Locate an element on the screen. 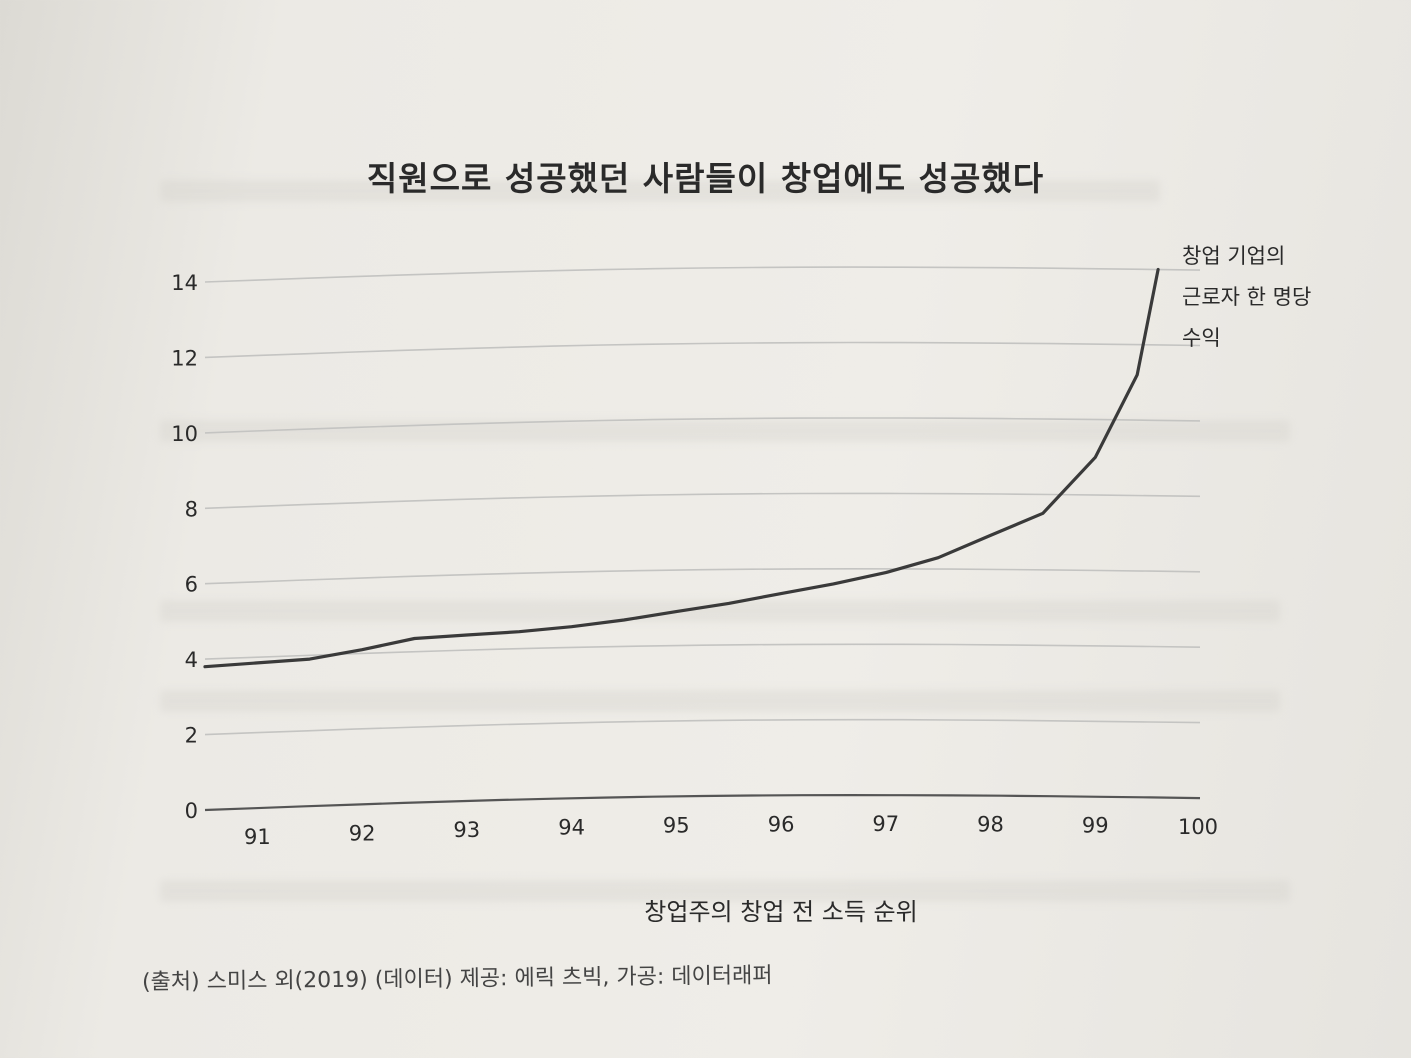 Image resolution: width=1411 pixels, height=1058 pixels. y-tick-label: 8 is located at coordinates (191, 509).